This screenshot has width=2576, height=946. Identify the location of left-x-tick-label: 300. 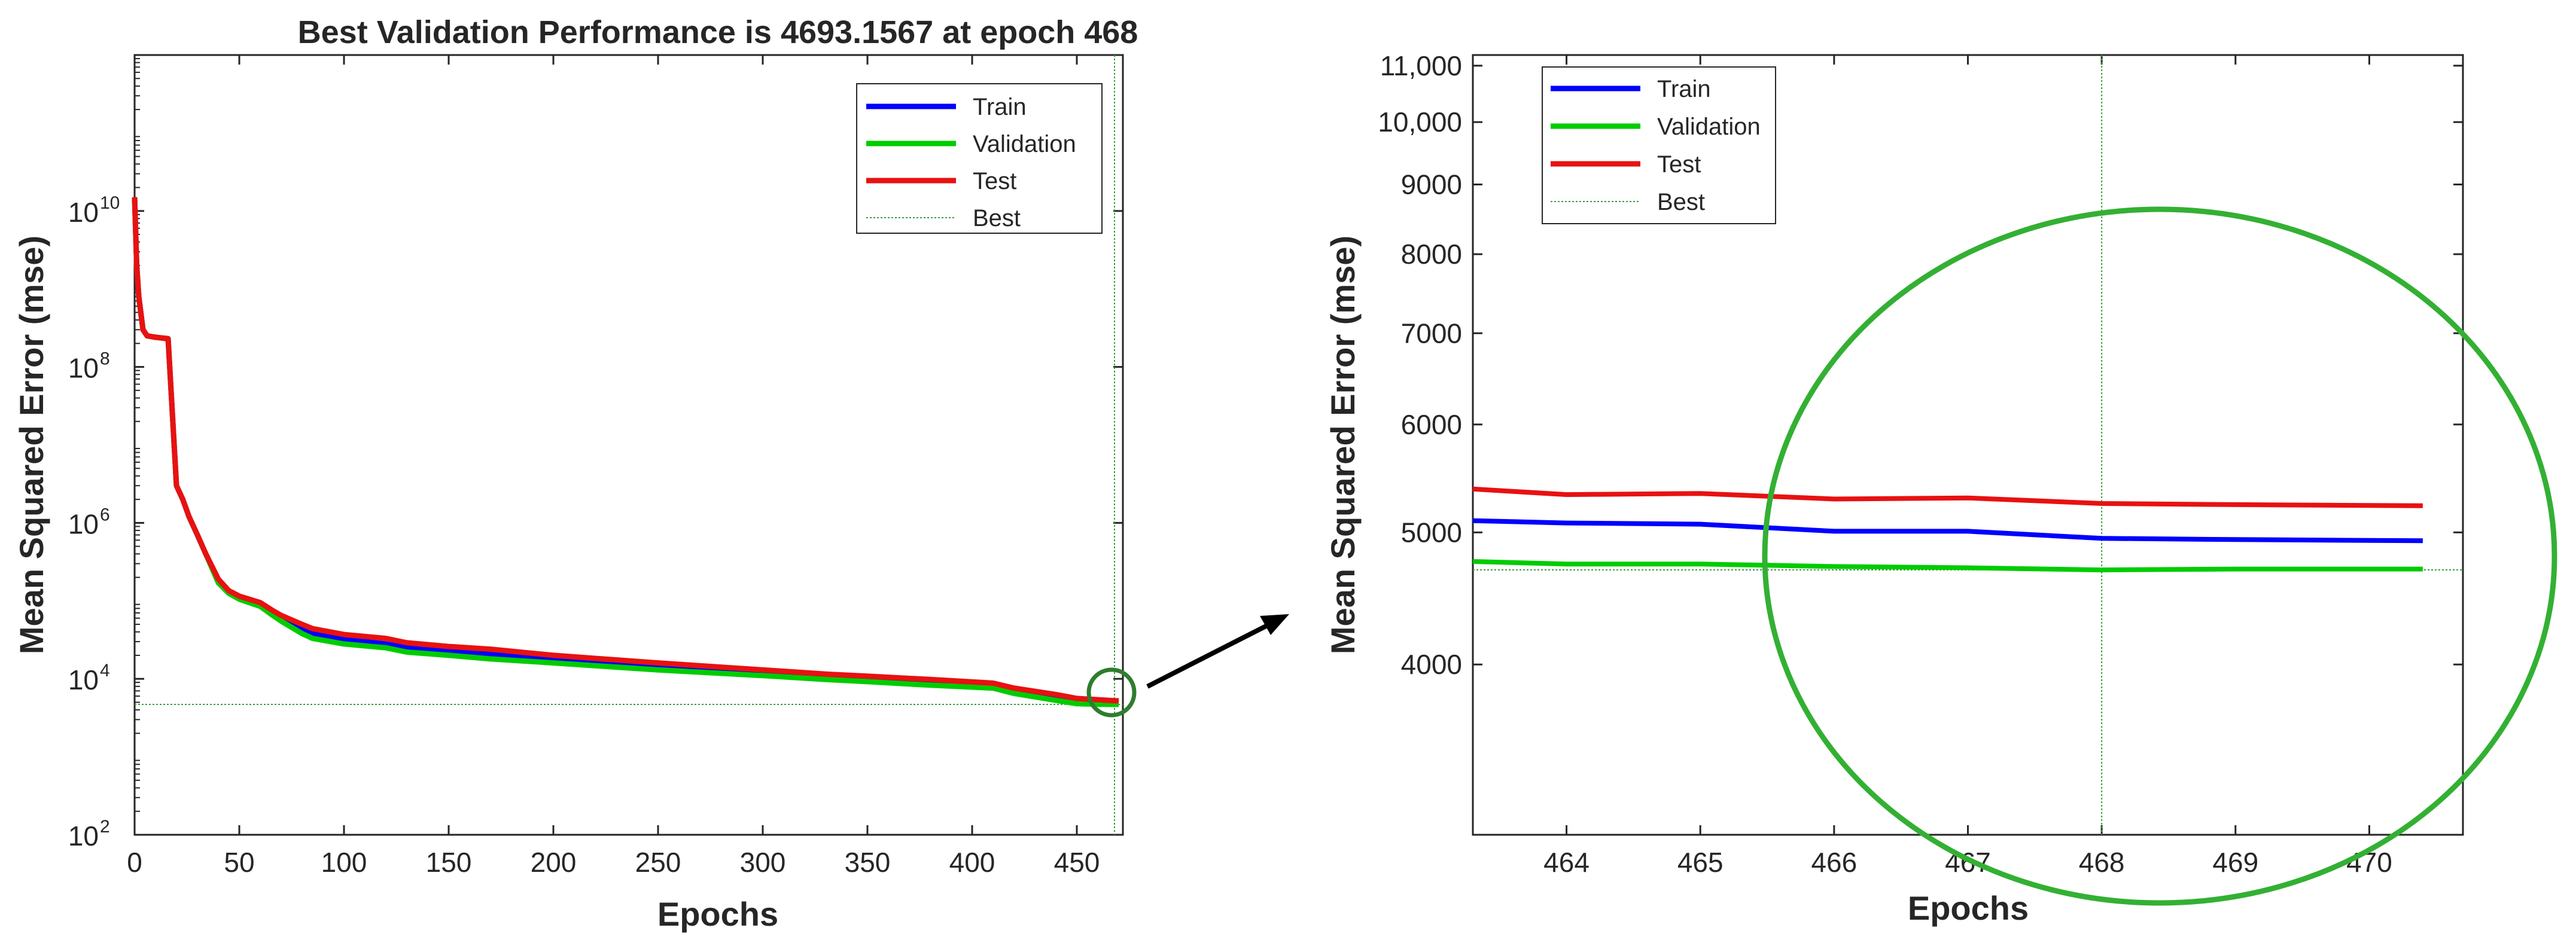
(763, 863).